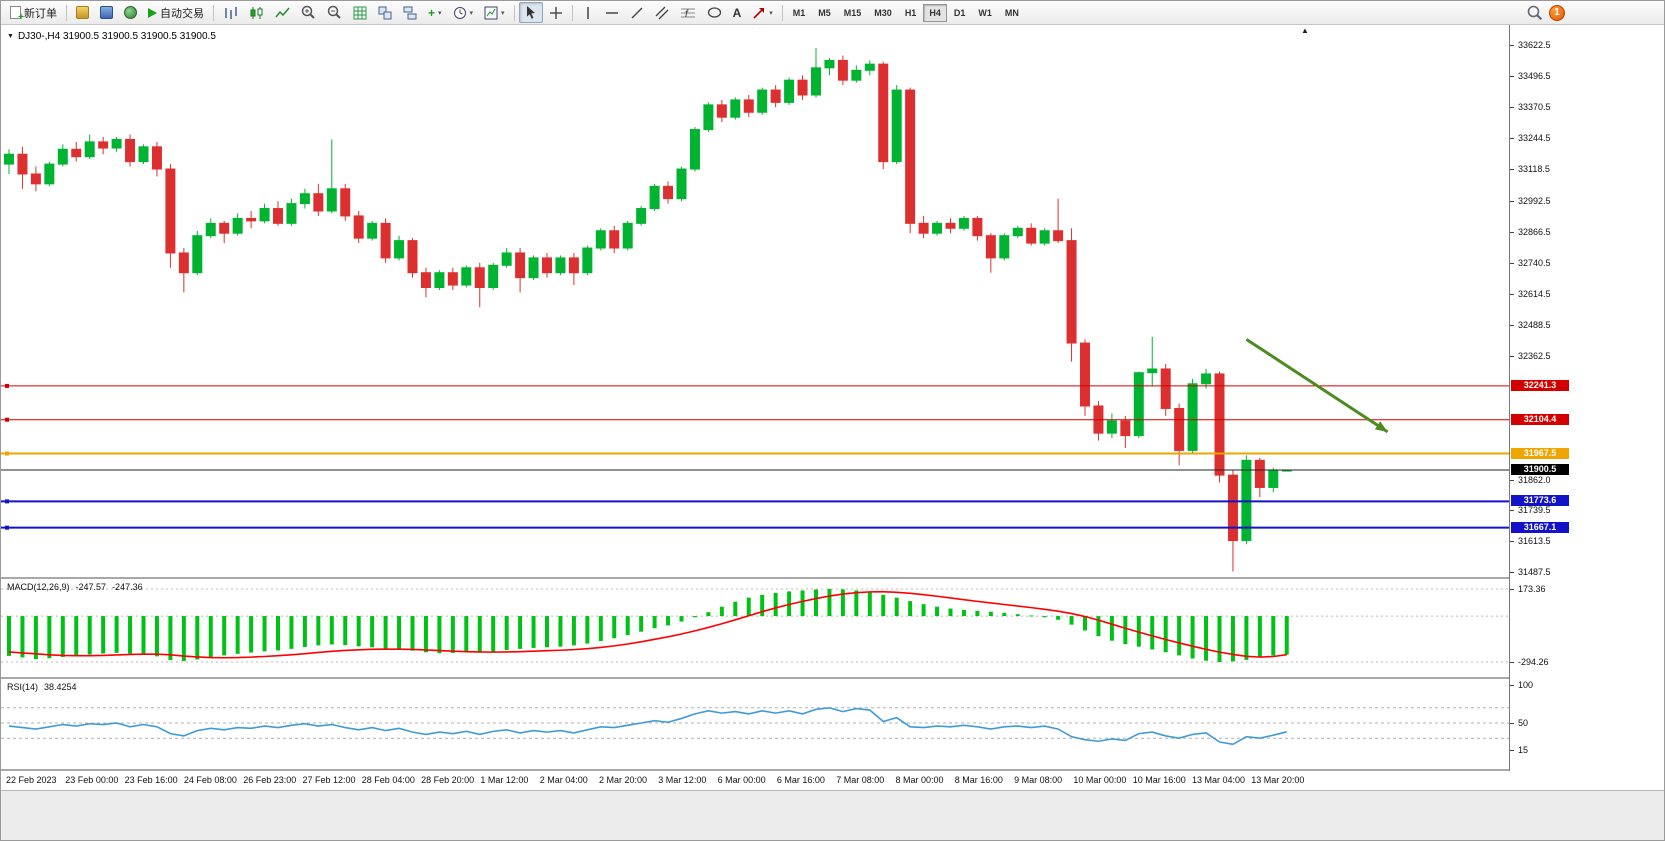  I want to click on trendline-button, so click(637, 12).